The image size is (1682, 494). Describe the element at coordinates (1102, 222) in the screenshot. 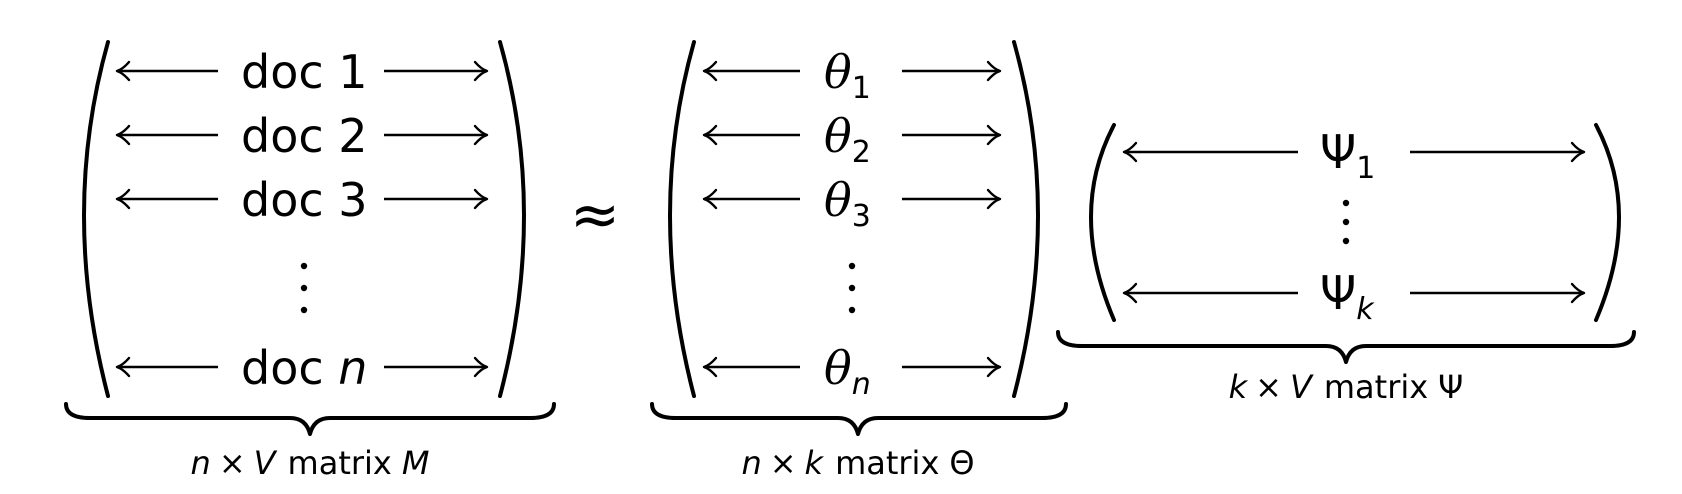

I see `matrix-psi-left-paren` at that location.